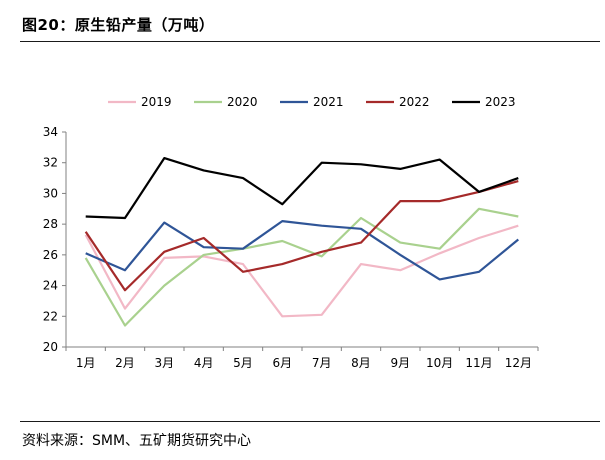 The height and width of the screenshot is (460, 605). What do you see at coordinates (310, 41) in the screenshot?
I see `top-rule` at bounding box center [310, 41].